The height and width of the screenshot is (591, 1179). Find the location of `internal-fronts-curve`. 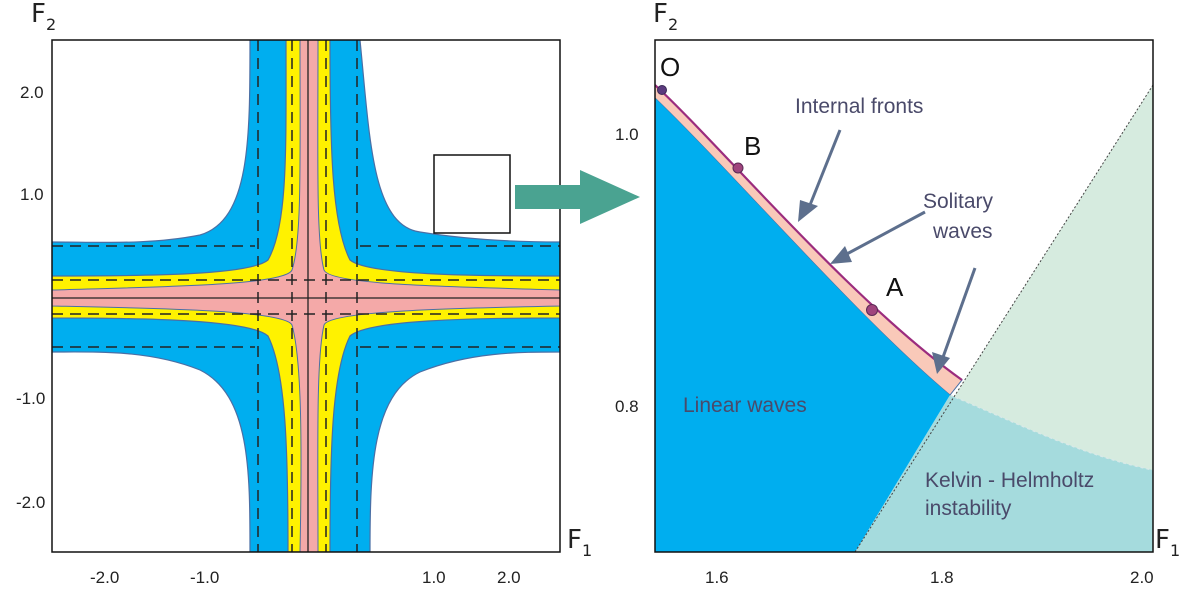

internal-fronts-curve is located at coordinates (809, 232).